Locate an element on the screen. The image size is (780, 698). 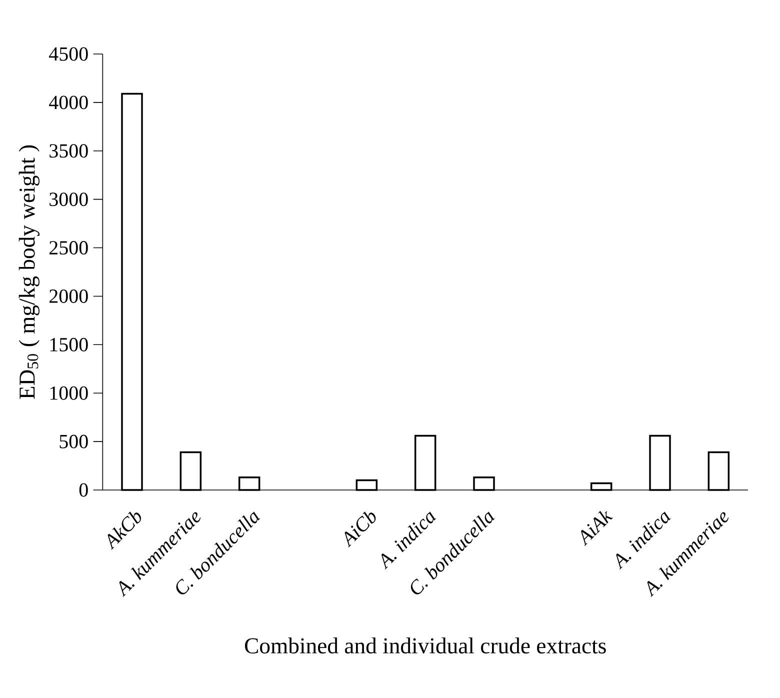
y-tick-label: 500 is located at coordinates (74, 441).